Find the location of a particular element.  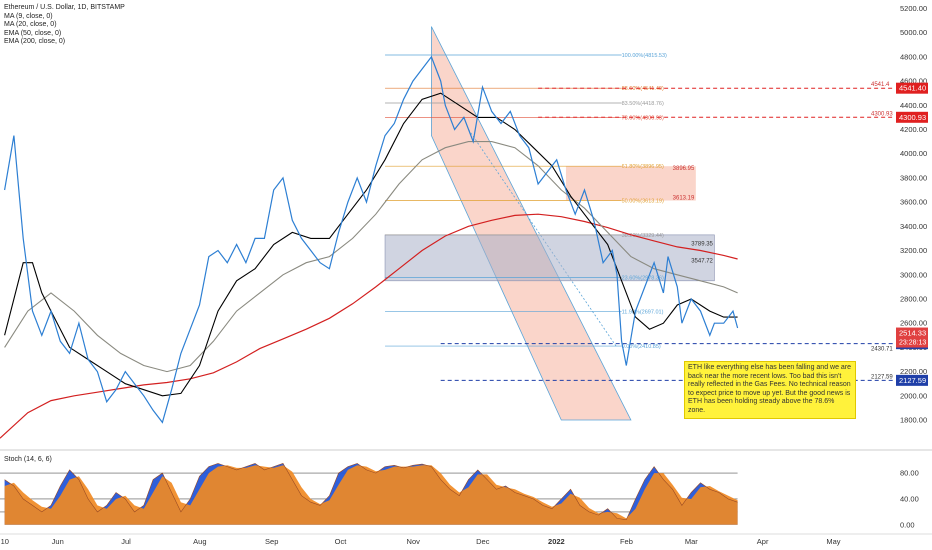

stoch-tick-label: 0.00 is located at coordinates (907, 524).